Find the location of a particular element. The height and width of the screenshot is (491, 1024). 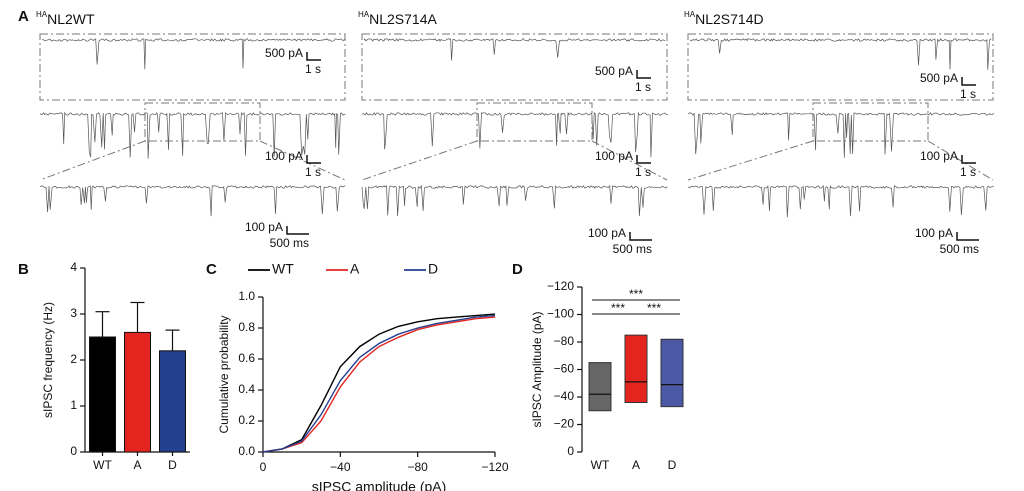

trace-name: NL2S714D is located at coordinates (729, 19).